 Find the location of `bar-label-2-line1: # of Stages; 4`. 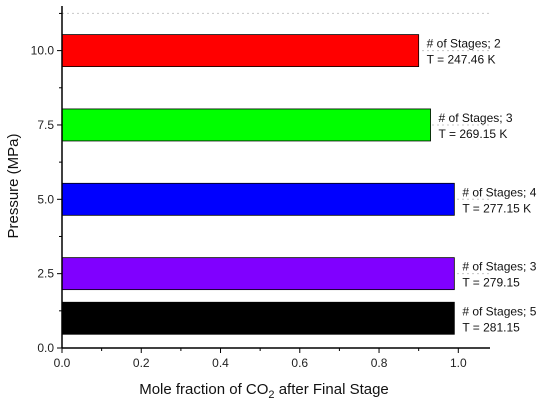

bar-label-2-line1: # of Stages; 4 is located at coordinates (499, 192).